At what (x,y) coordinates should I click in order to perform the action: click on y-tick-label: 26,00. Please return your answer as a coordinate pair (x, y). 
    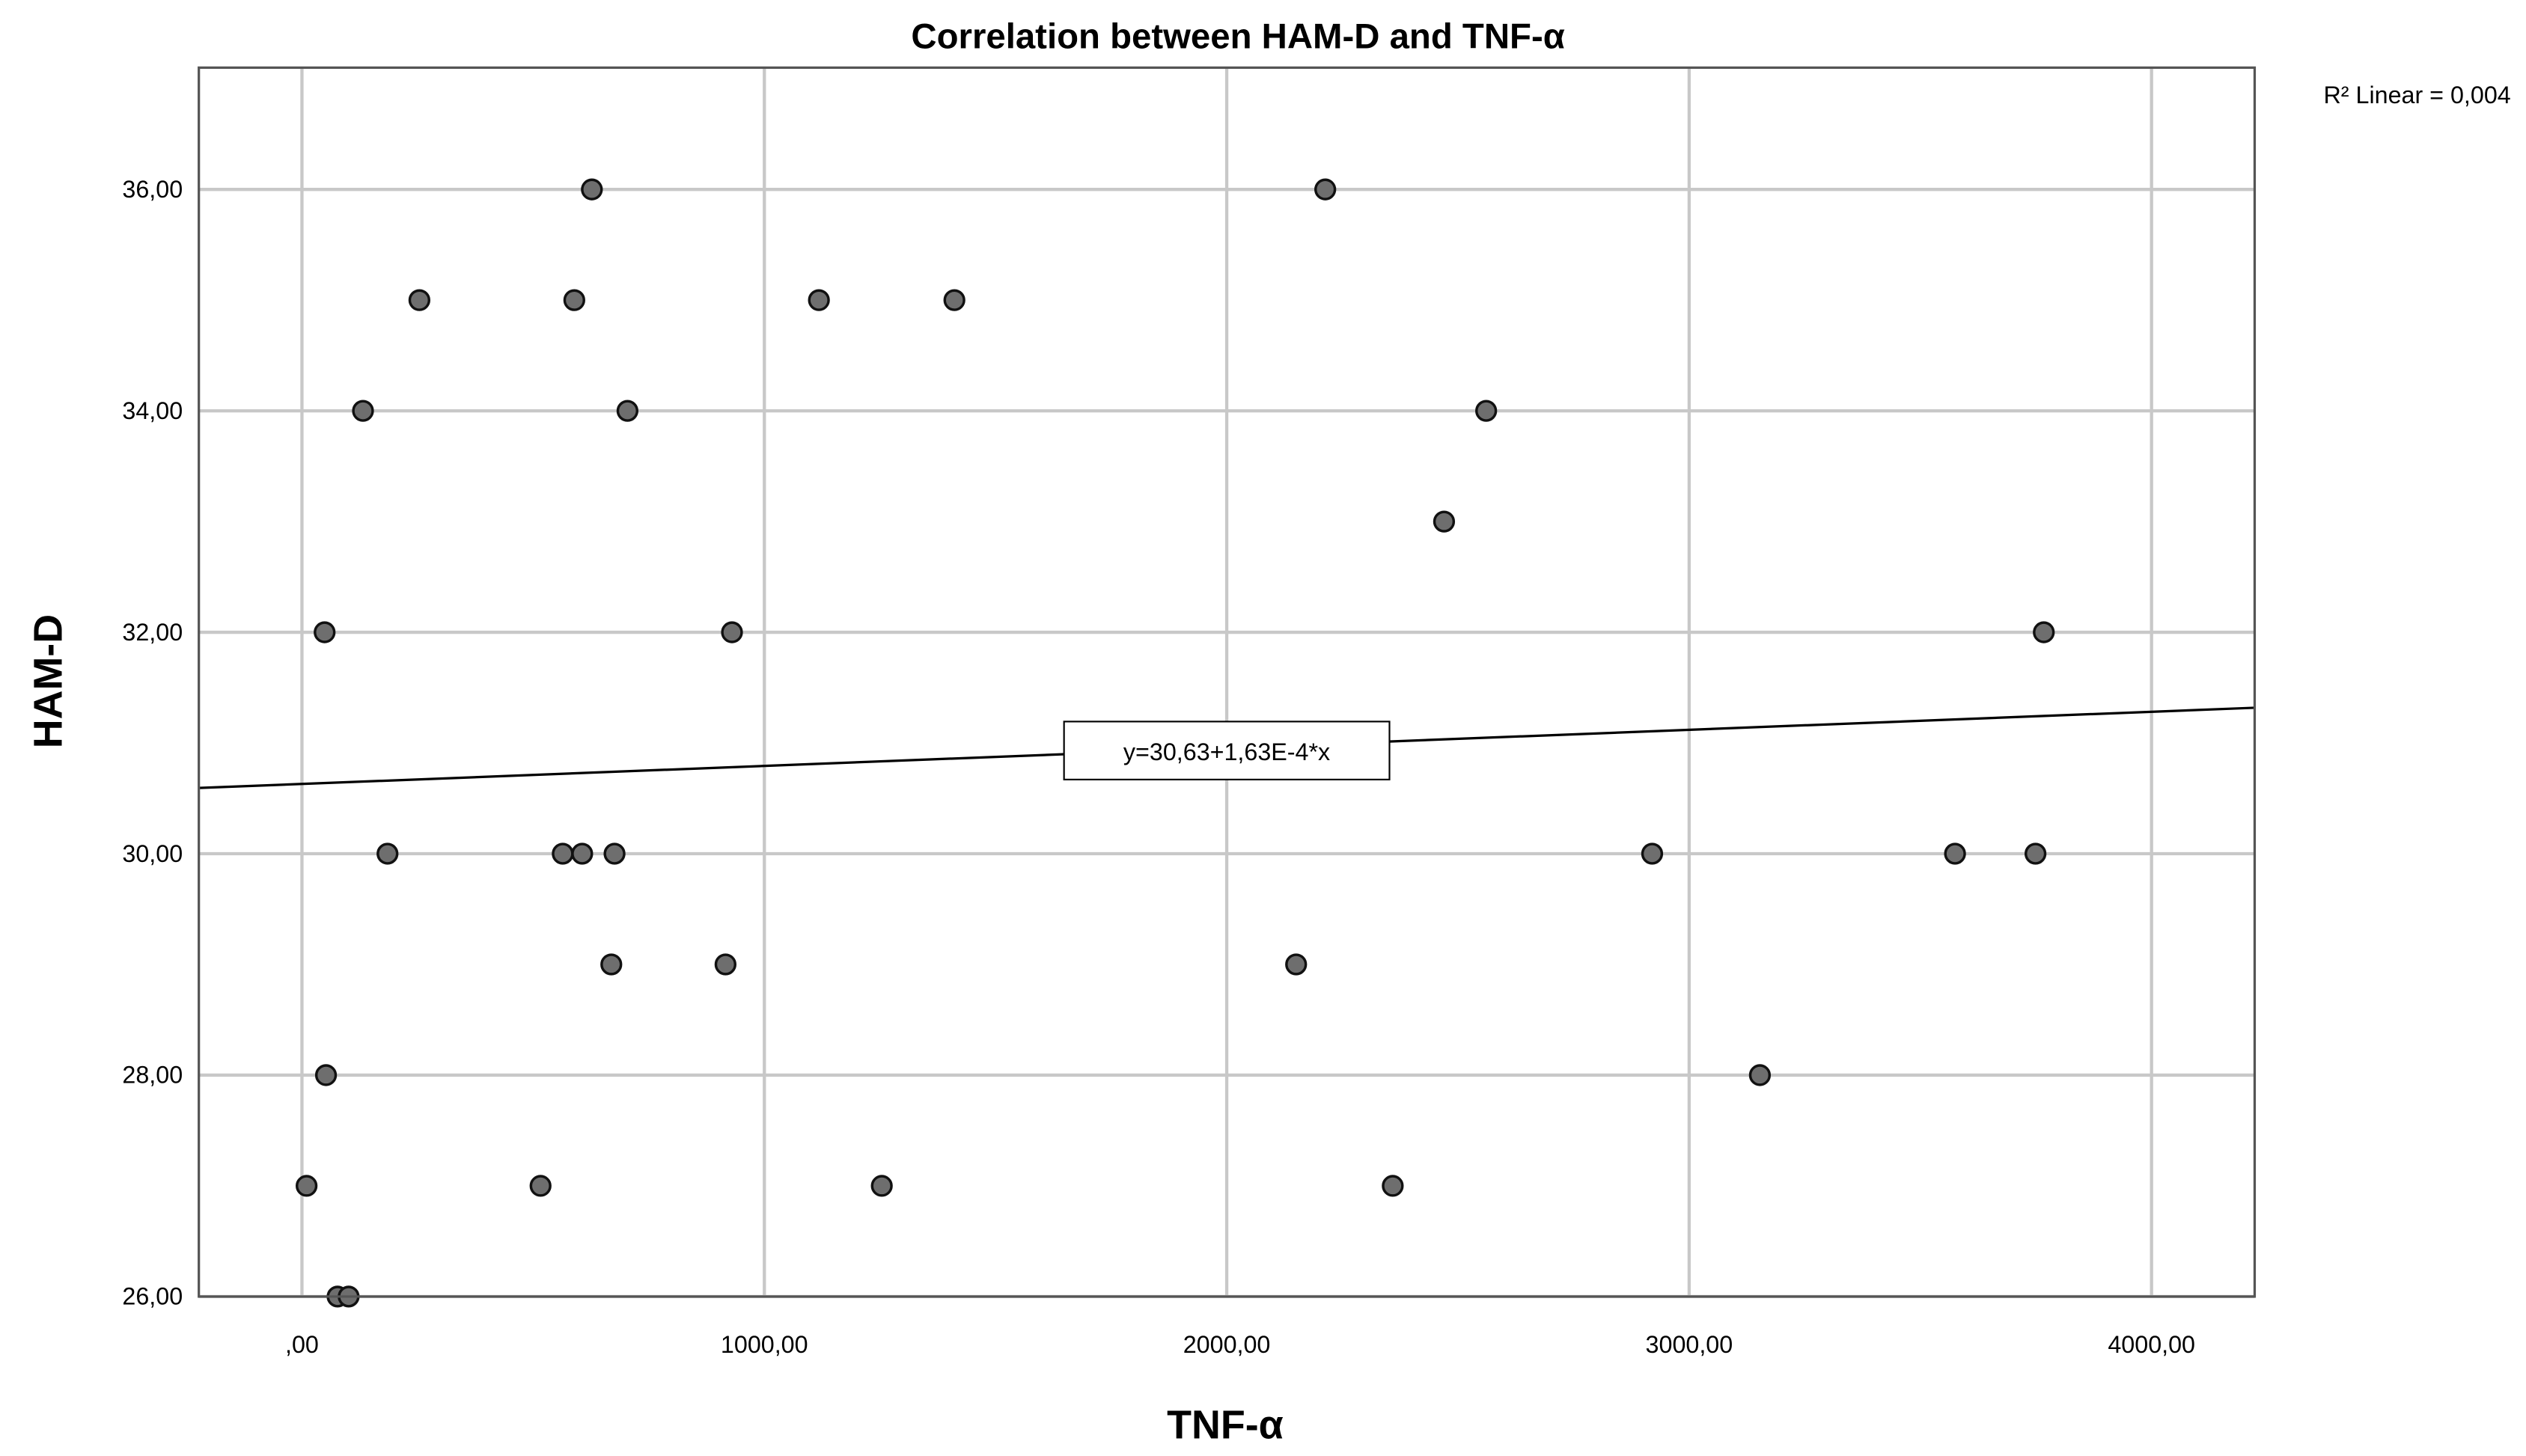
    Looking at the image, I should click on (152, 1296).